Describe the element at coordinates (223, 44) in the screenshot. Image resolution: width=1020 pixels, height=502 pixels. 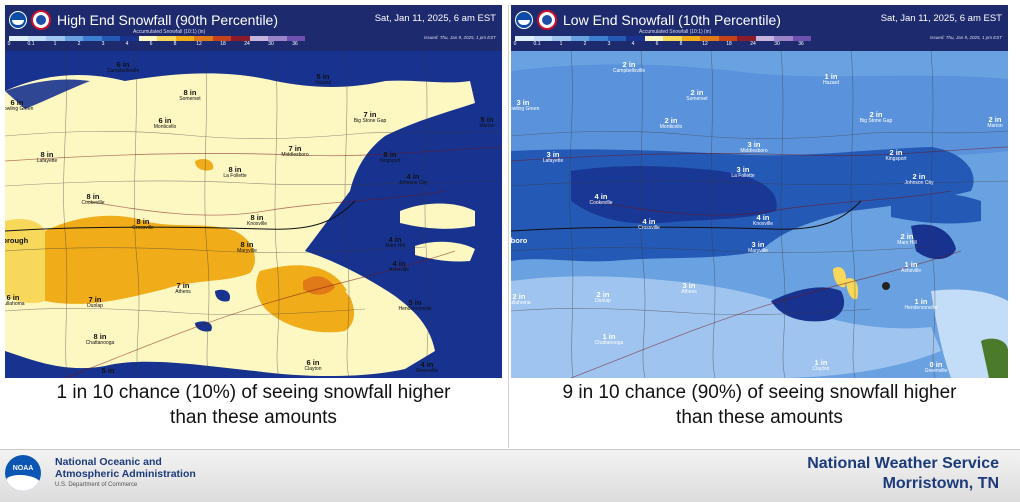
I see `legend-tick-label: 18` at that location.